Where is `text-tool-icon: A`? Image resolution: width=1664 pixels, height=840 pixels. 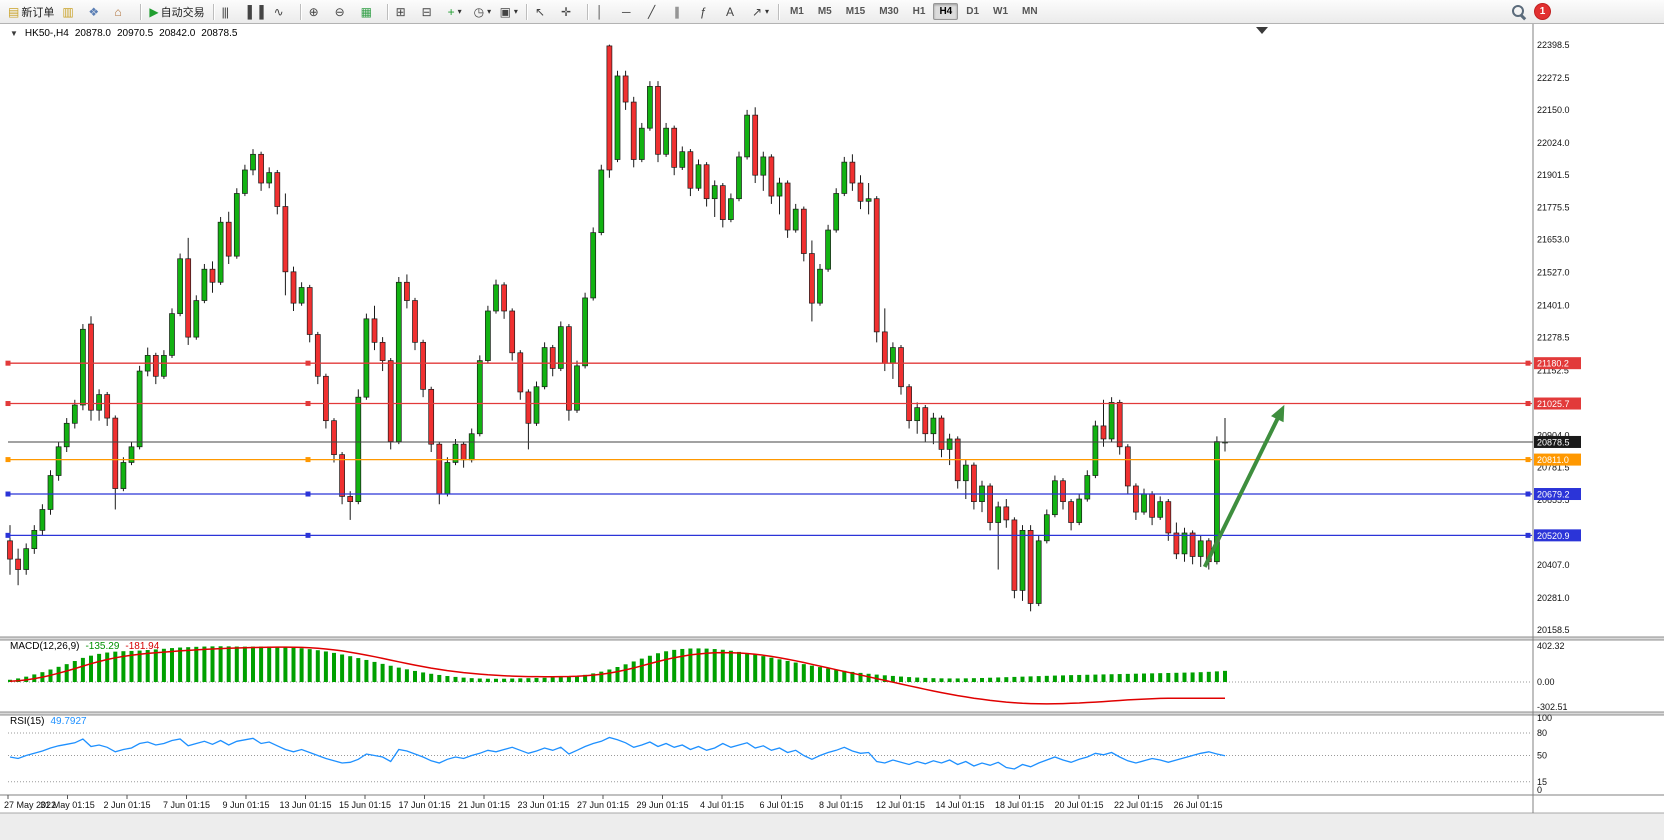
text-tool-icon: A is located at coordinates (735, 12).